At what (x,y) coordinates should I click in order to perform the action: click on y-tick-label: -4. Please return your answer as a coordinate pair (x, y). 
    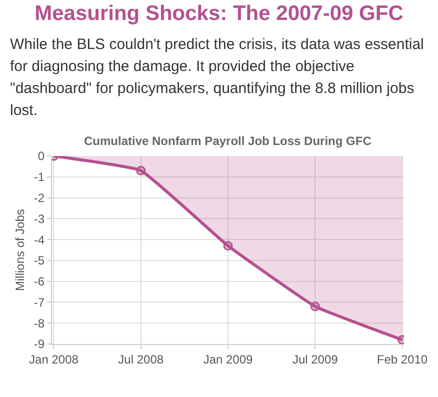
    Looking at the image, I should click on (39, 239).